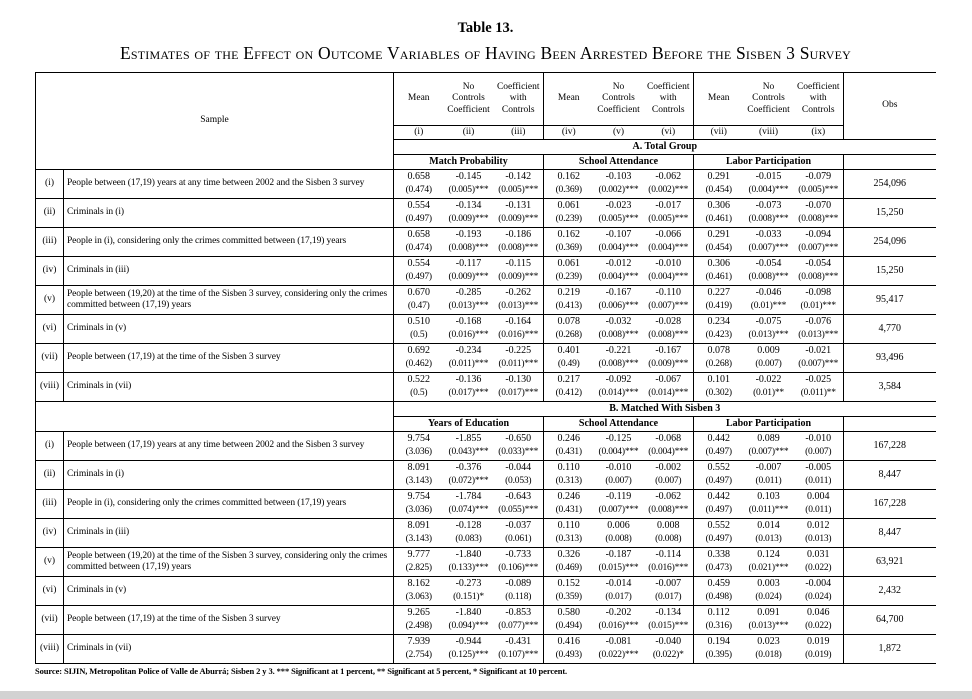 The width and height of the screenshot is (972, 699). What do you see at coordinates (518, 598) in the screenshot?
I see `std-error: (0.118)` at bounding box center [518, 598].